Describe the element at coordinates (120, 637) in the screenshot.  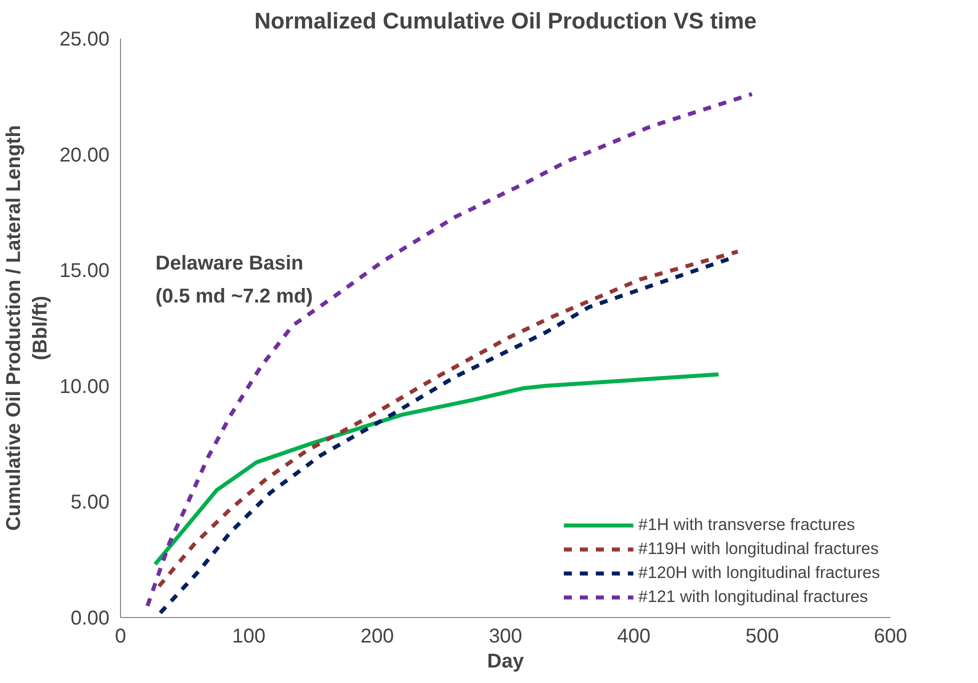
I see `x-tick-label: 0` at that location.